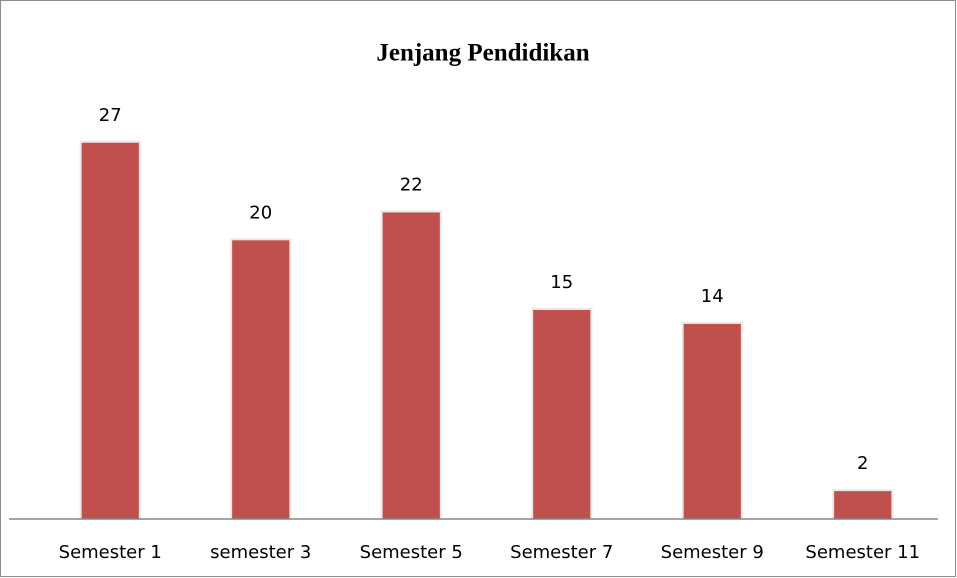 The width and height of the screenshot is (957, 578). I want to click on x-tick-label: semester 3, so click(260, 552).